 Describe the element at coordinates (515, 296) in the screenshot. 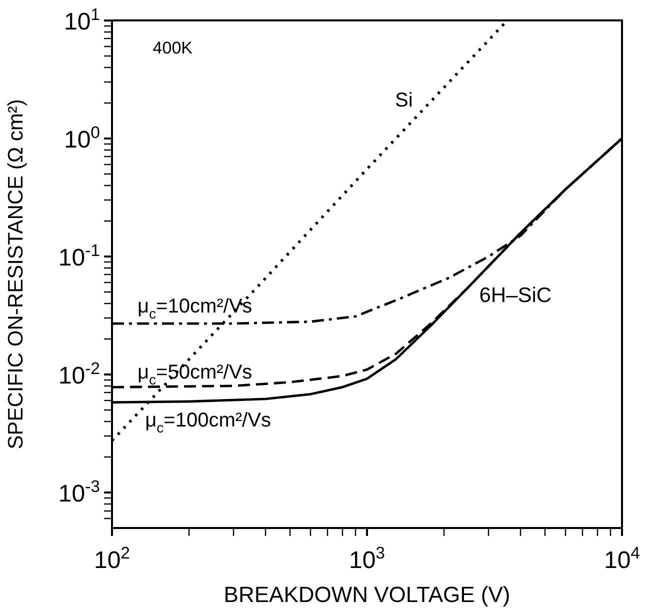

I see `annotation: 6H–SiC` at that location.